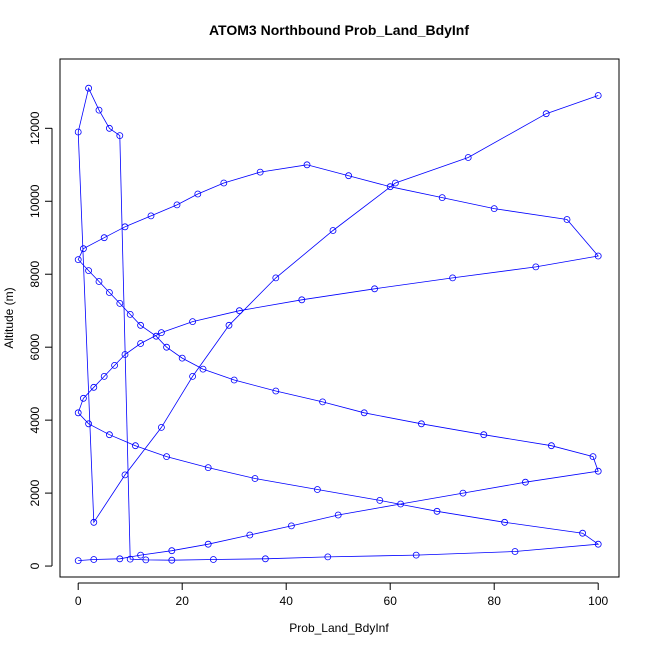 The height and width of the screenshot is (650, 650). I want to click on y-tick-label: 4000, so click(35, 419).